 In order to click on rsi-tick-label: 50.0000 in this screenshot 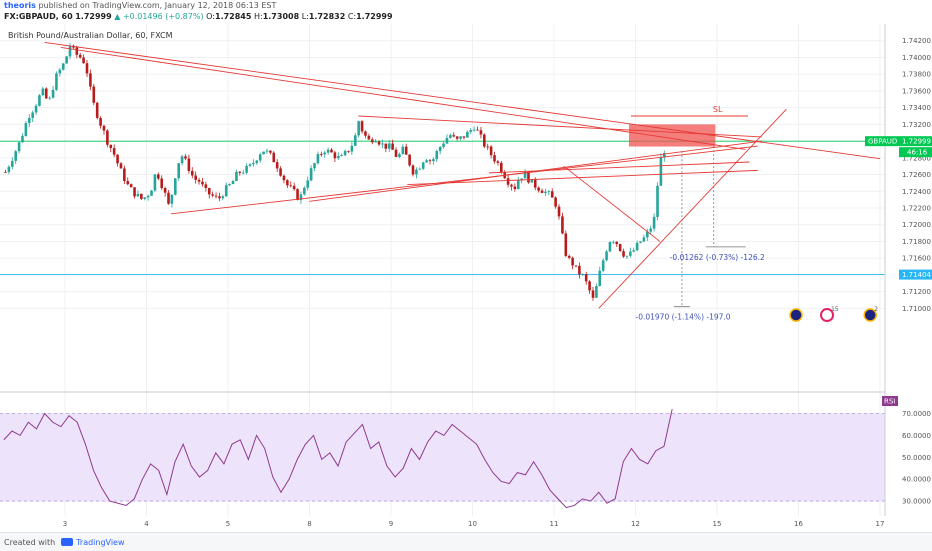, I will do `click(916, 458)`.